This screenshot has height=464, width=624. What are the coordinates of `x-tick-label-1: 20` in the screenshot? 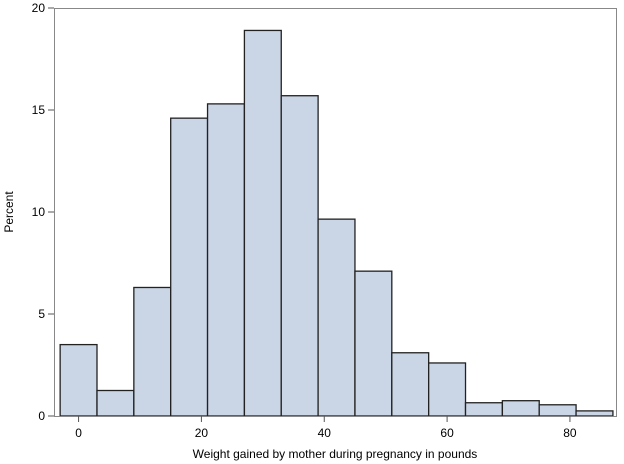 It's located at (202, 433).